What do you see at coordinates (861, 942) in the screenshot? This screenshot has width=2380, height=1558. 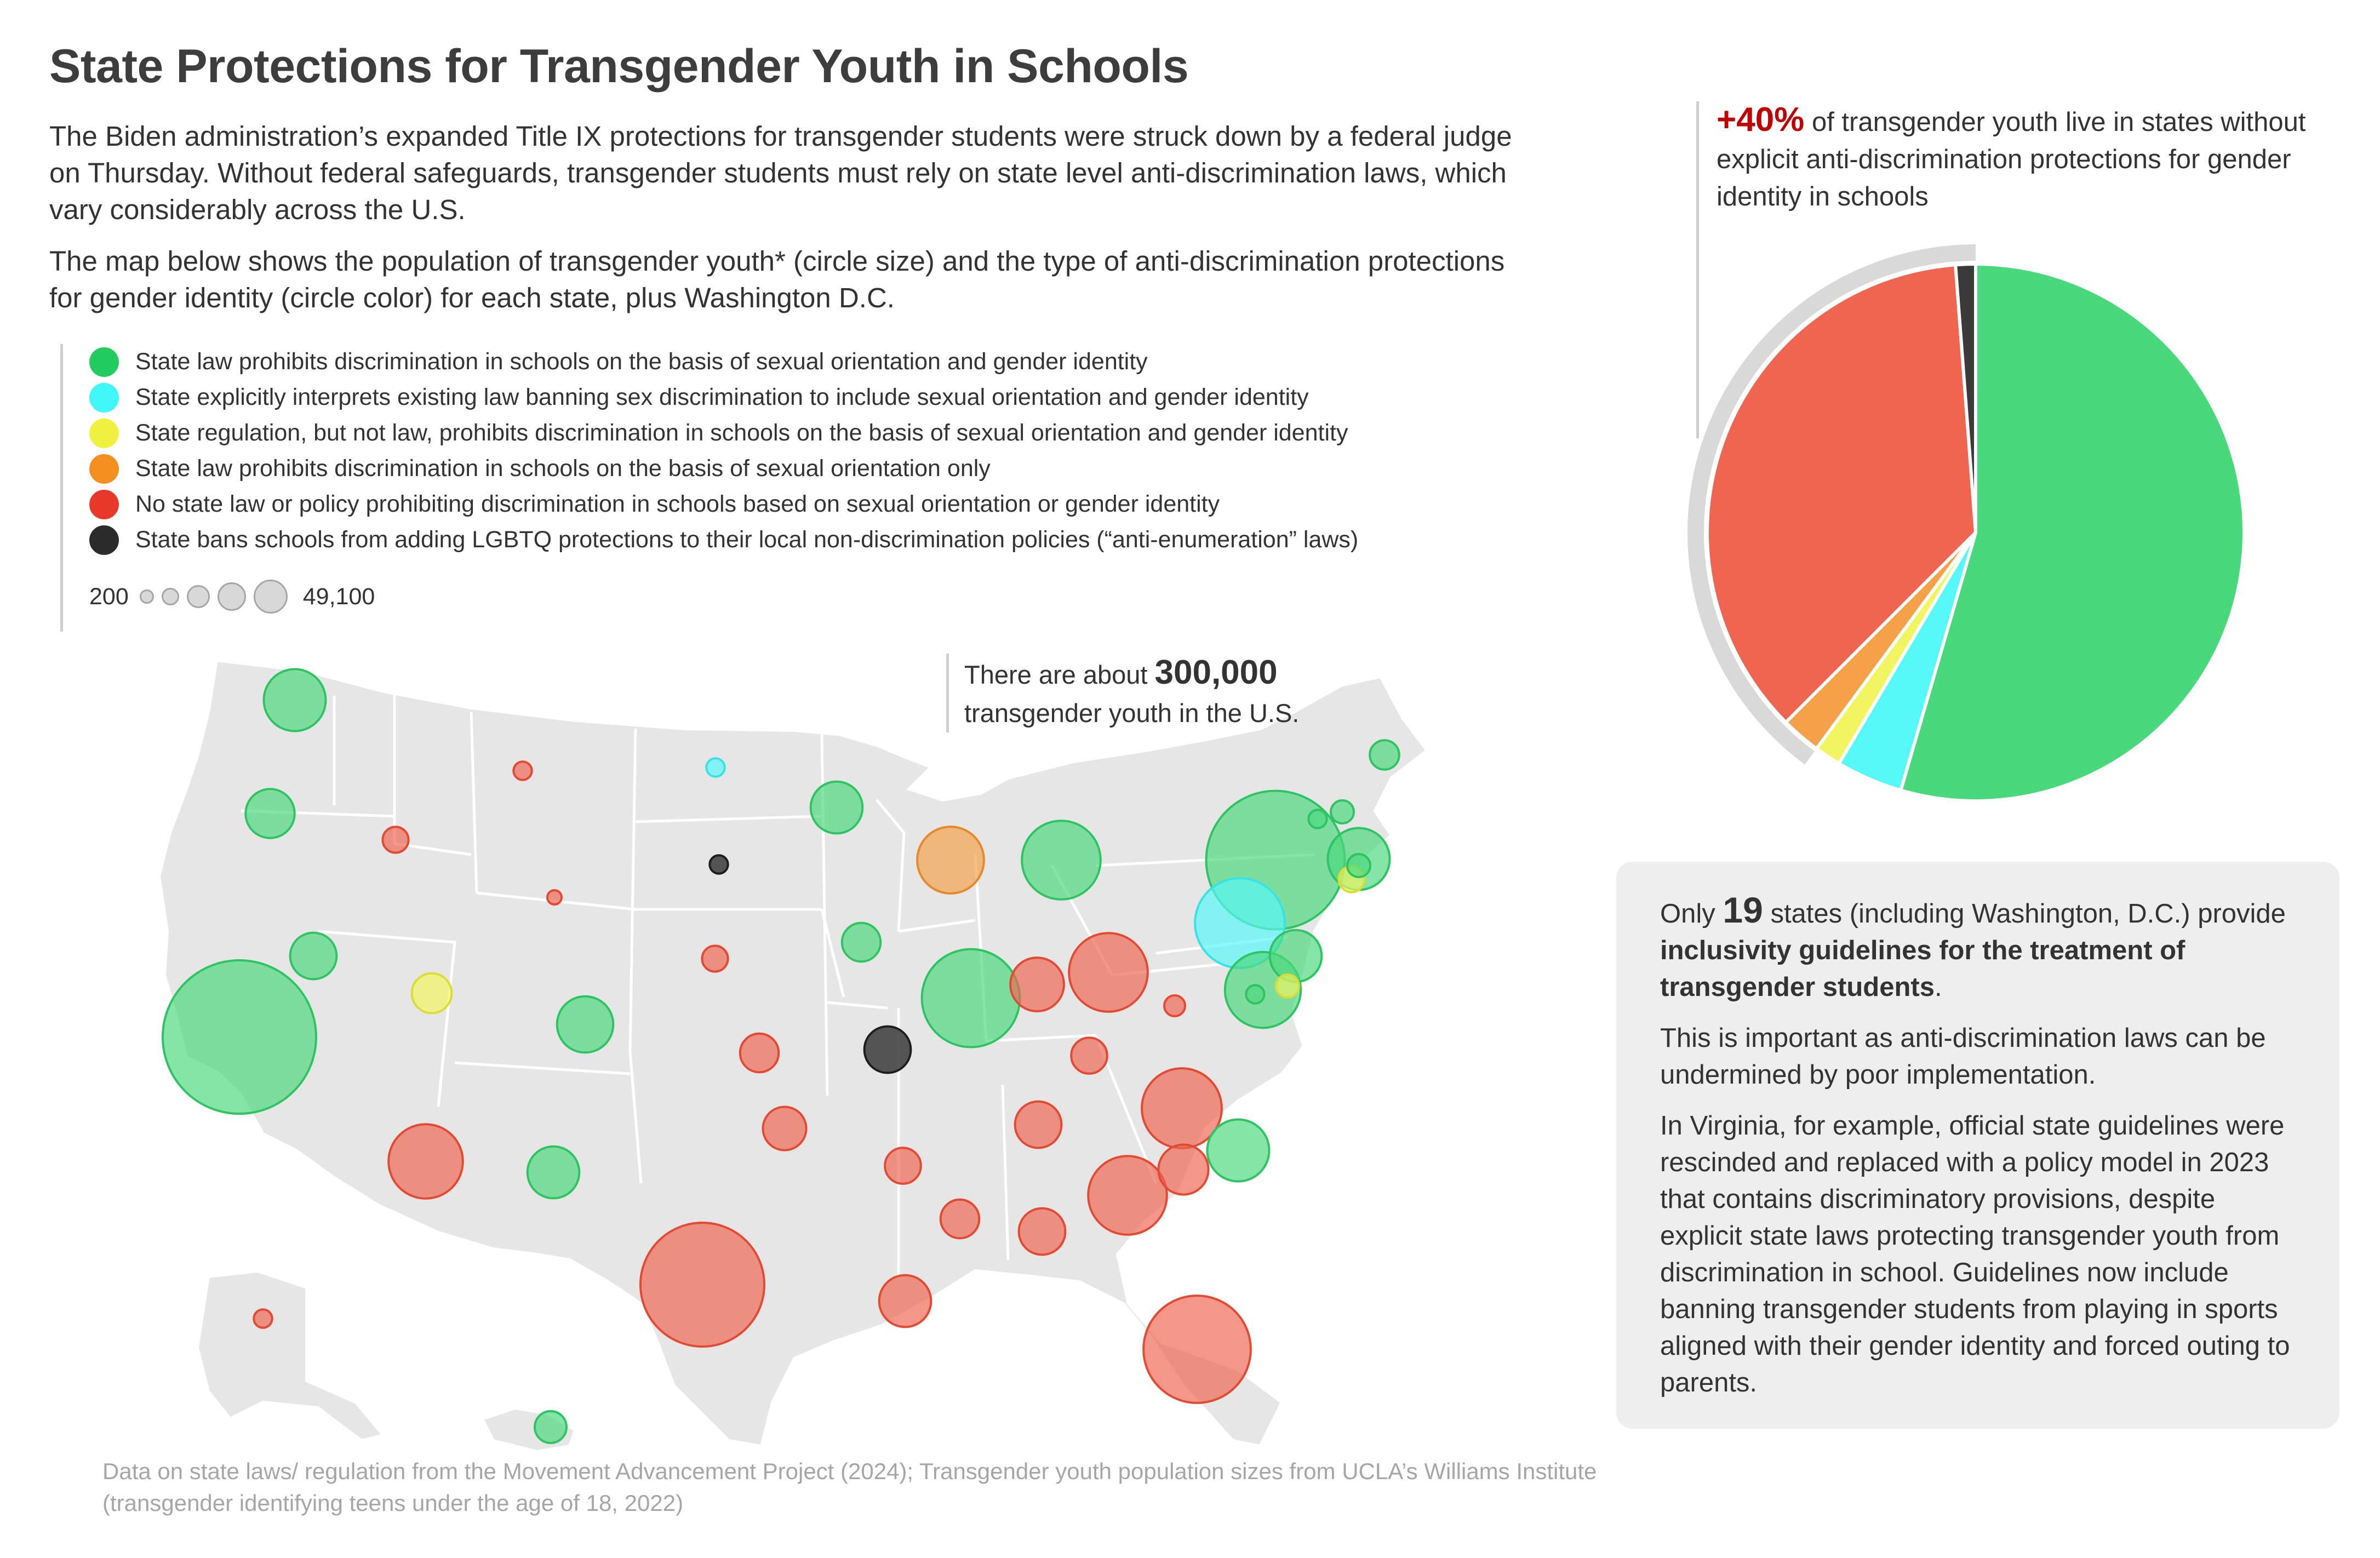 I see `state-bubble-ia` at bounding box center [861, 942].